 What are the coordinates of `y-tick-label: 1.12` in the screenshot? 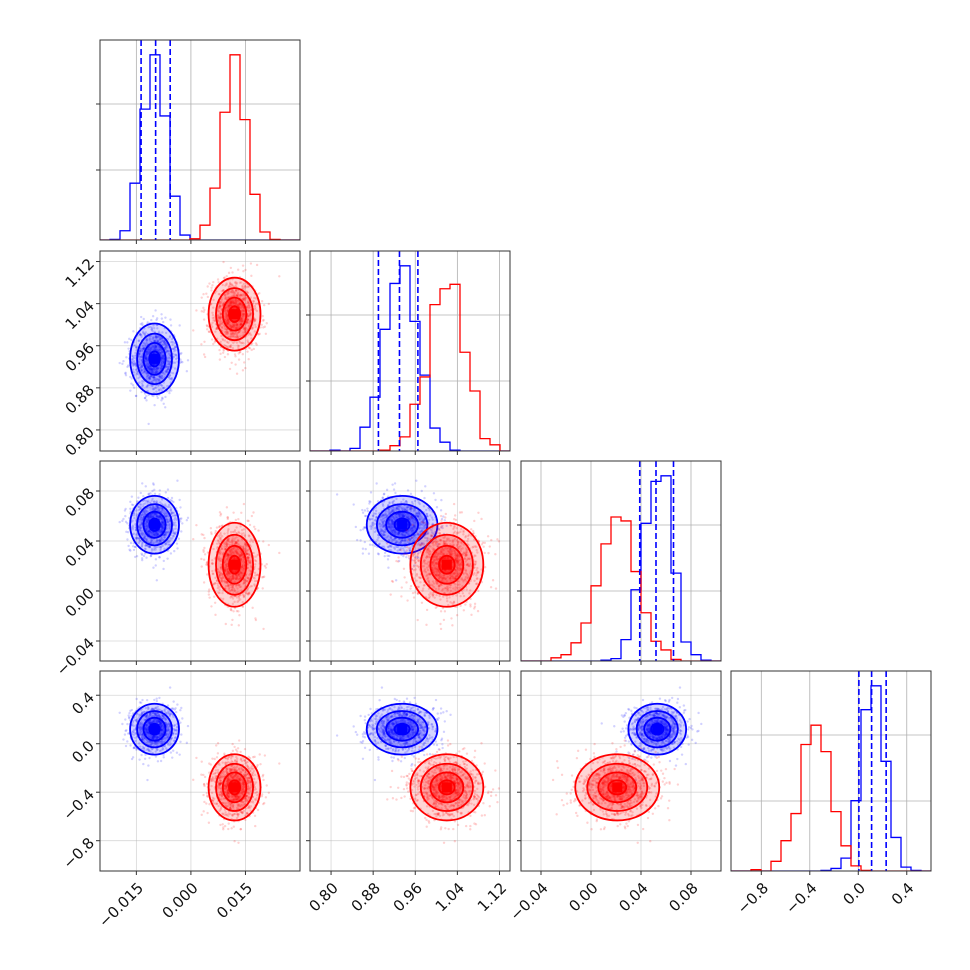 It's located at (80, 273).